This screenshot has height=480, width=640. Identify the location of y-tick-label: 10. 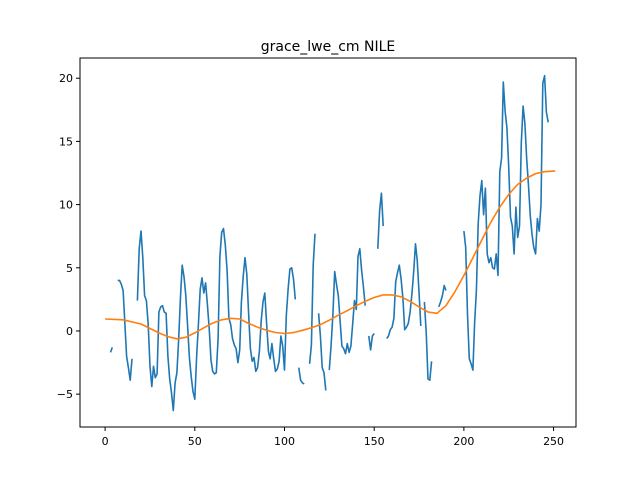
(66, 205).